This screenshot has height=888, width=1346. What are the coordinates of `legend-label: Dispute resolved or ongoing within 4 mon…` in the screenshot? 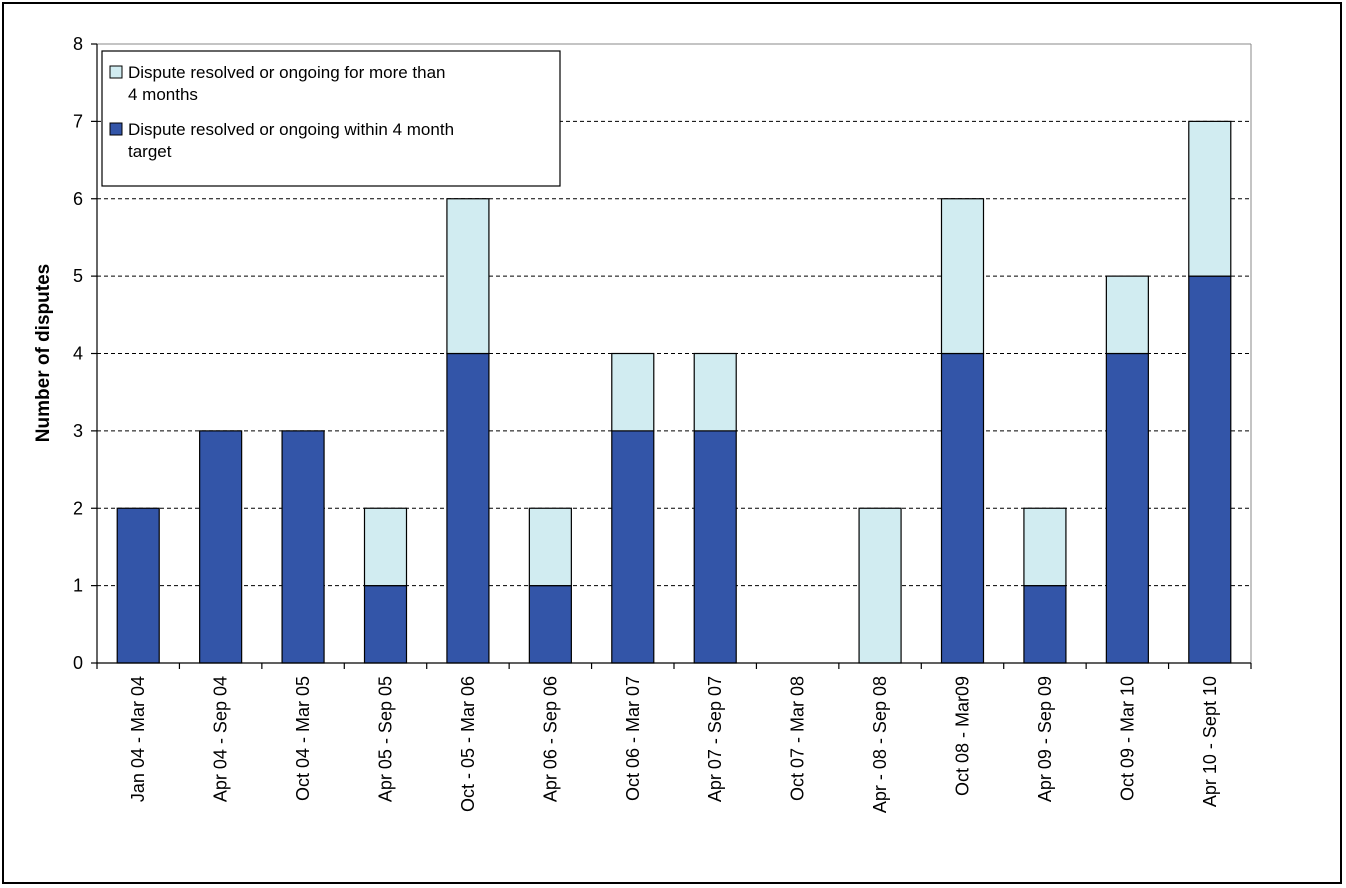 It's located at (291, 129).